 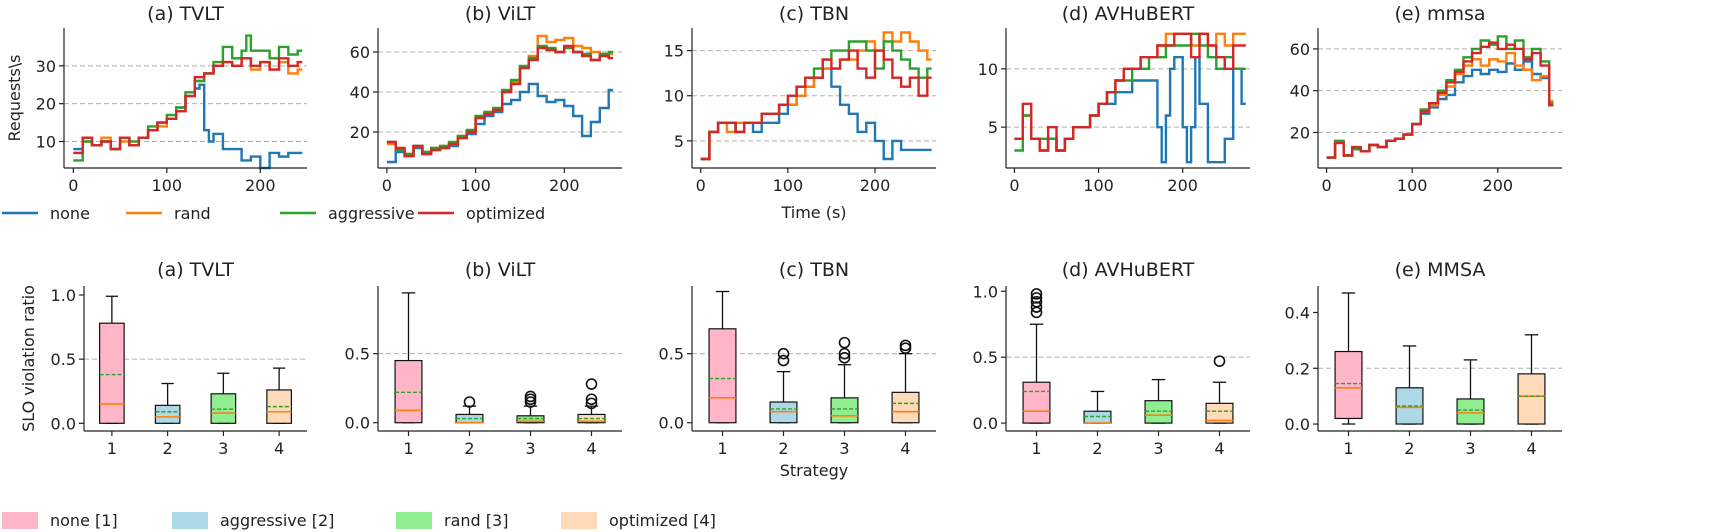 I want to click on y-axis-label: SLO violation ratio, so click(x=28, y=358).